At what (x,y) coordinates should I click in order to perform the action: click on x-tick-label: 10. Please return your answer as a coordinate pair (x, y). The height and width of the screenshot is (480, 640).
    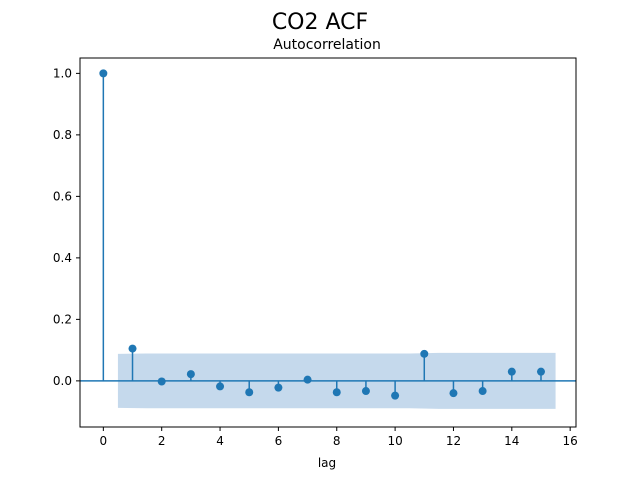
    Looking at the image, I should click on (394, 441).